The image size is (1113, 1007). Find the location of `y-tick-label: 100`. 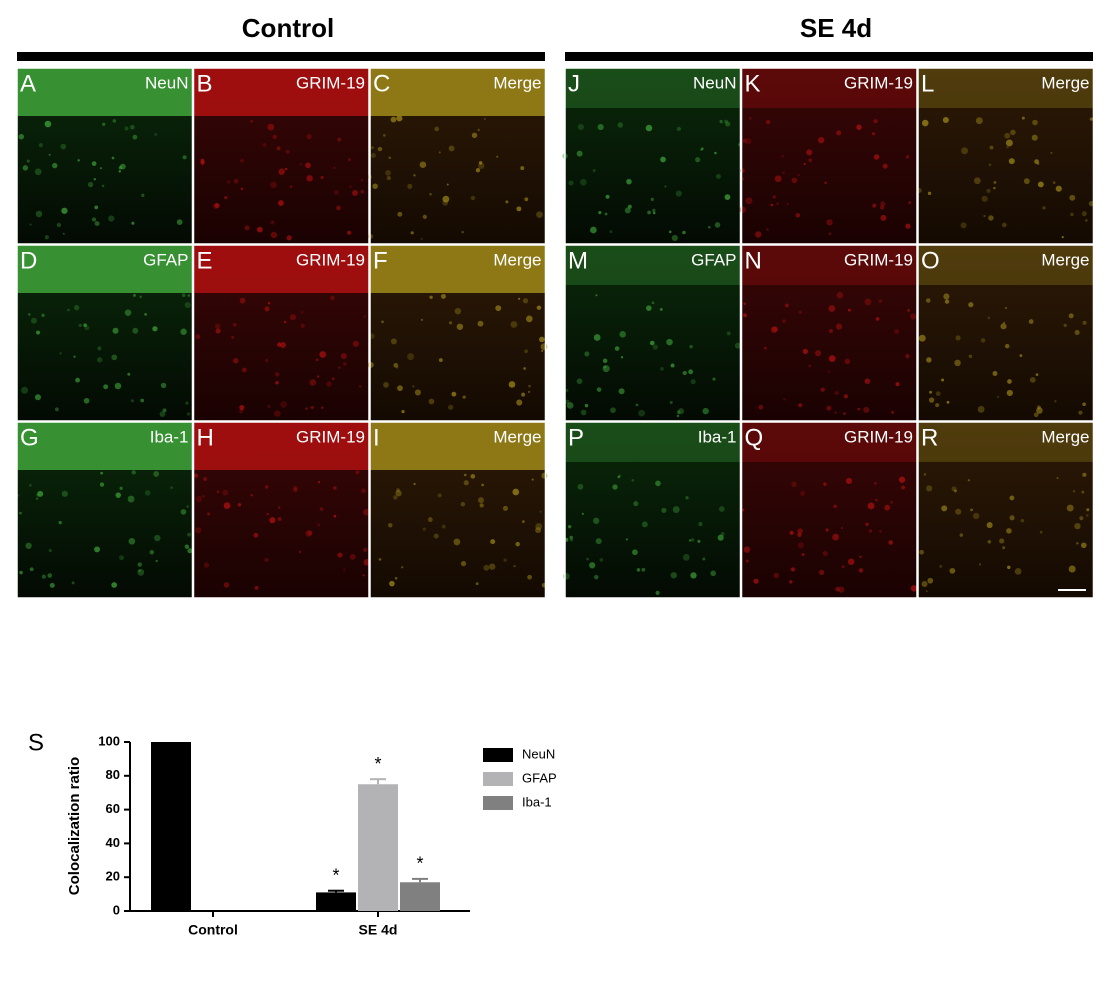

y-tick-label: 100 is located at coordinates (109, 740).